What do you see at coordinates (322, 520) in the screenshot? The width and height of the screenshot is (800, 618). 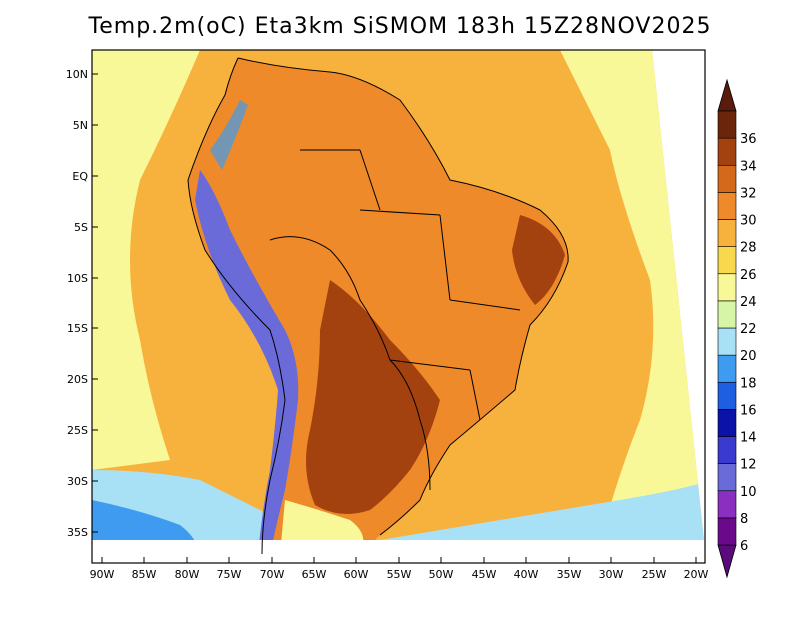 I see `patagonia-mild` at bounding box center [322, 520].